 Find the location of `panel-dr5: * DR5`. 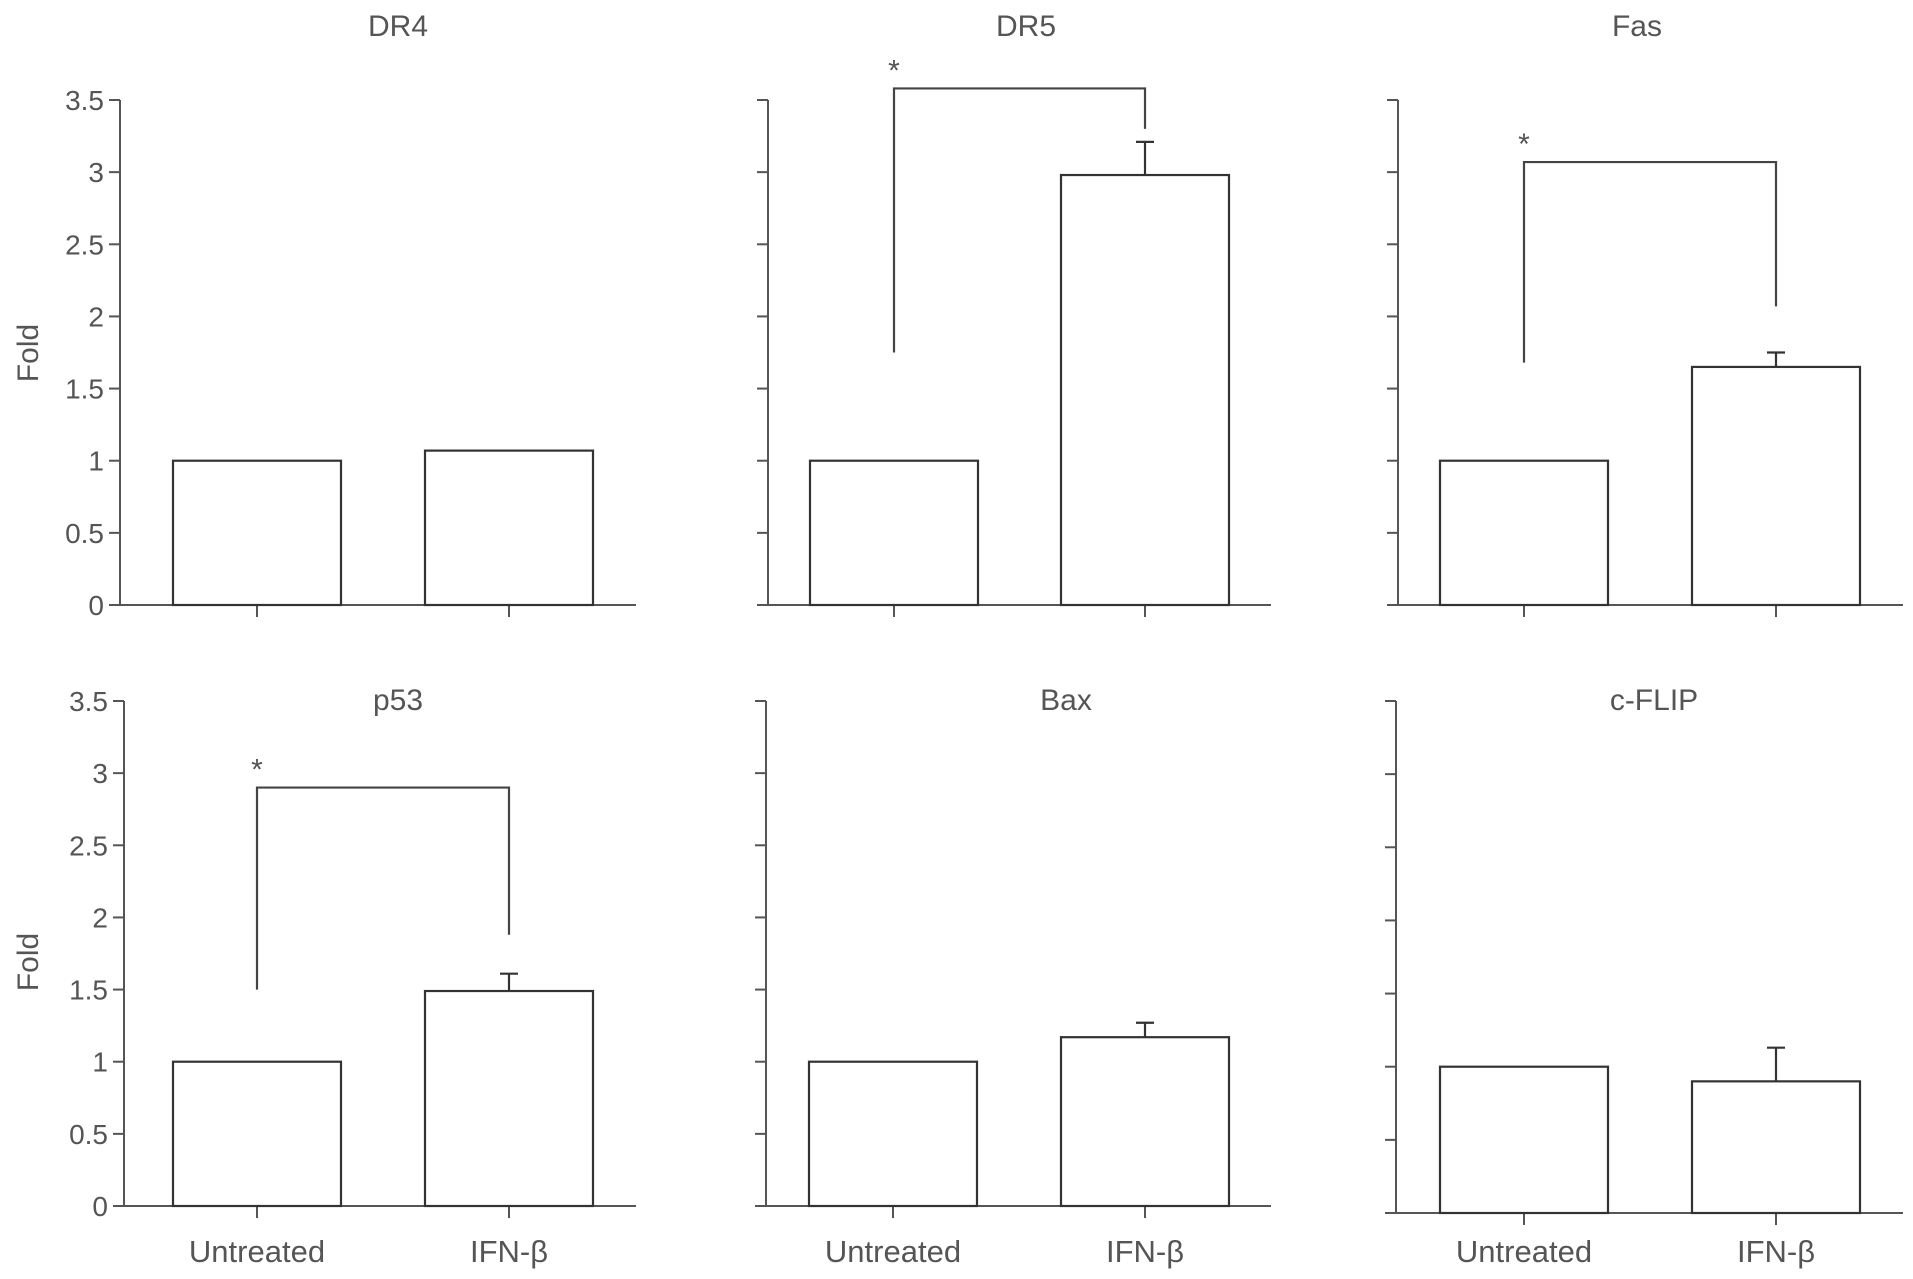

panel-dr5: * DR5 is located at coordinates (1014, 313).